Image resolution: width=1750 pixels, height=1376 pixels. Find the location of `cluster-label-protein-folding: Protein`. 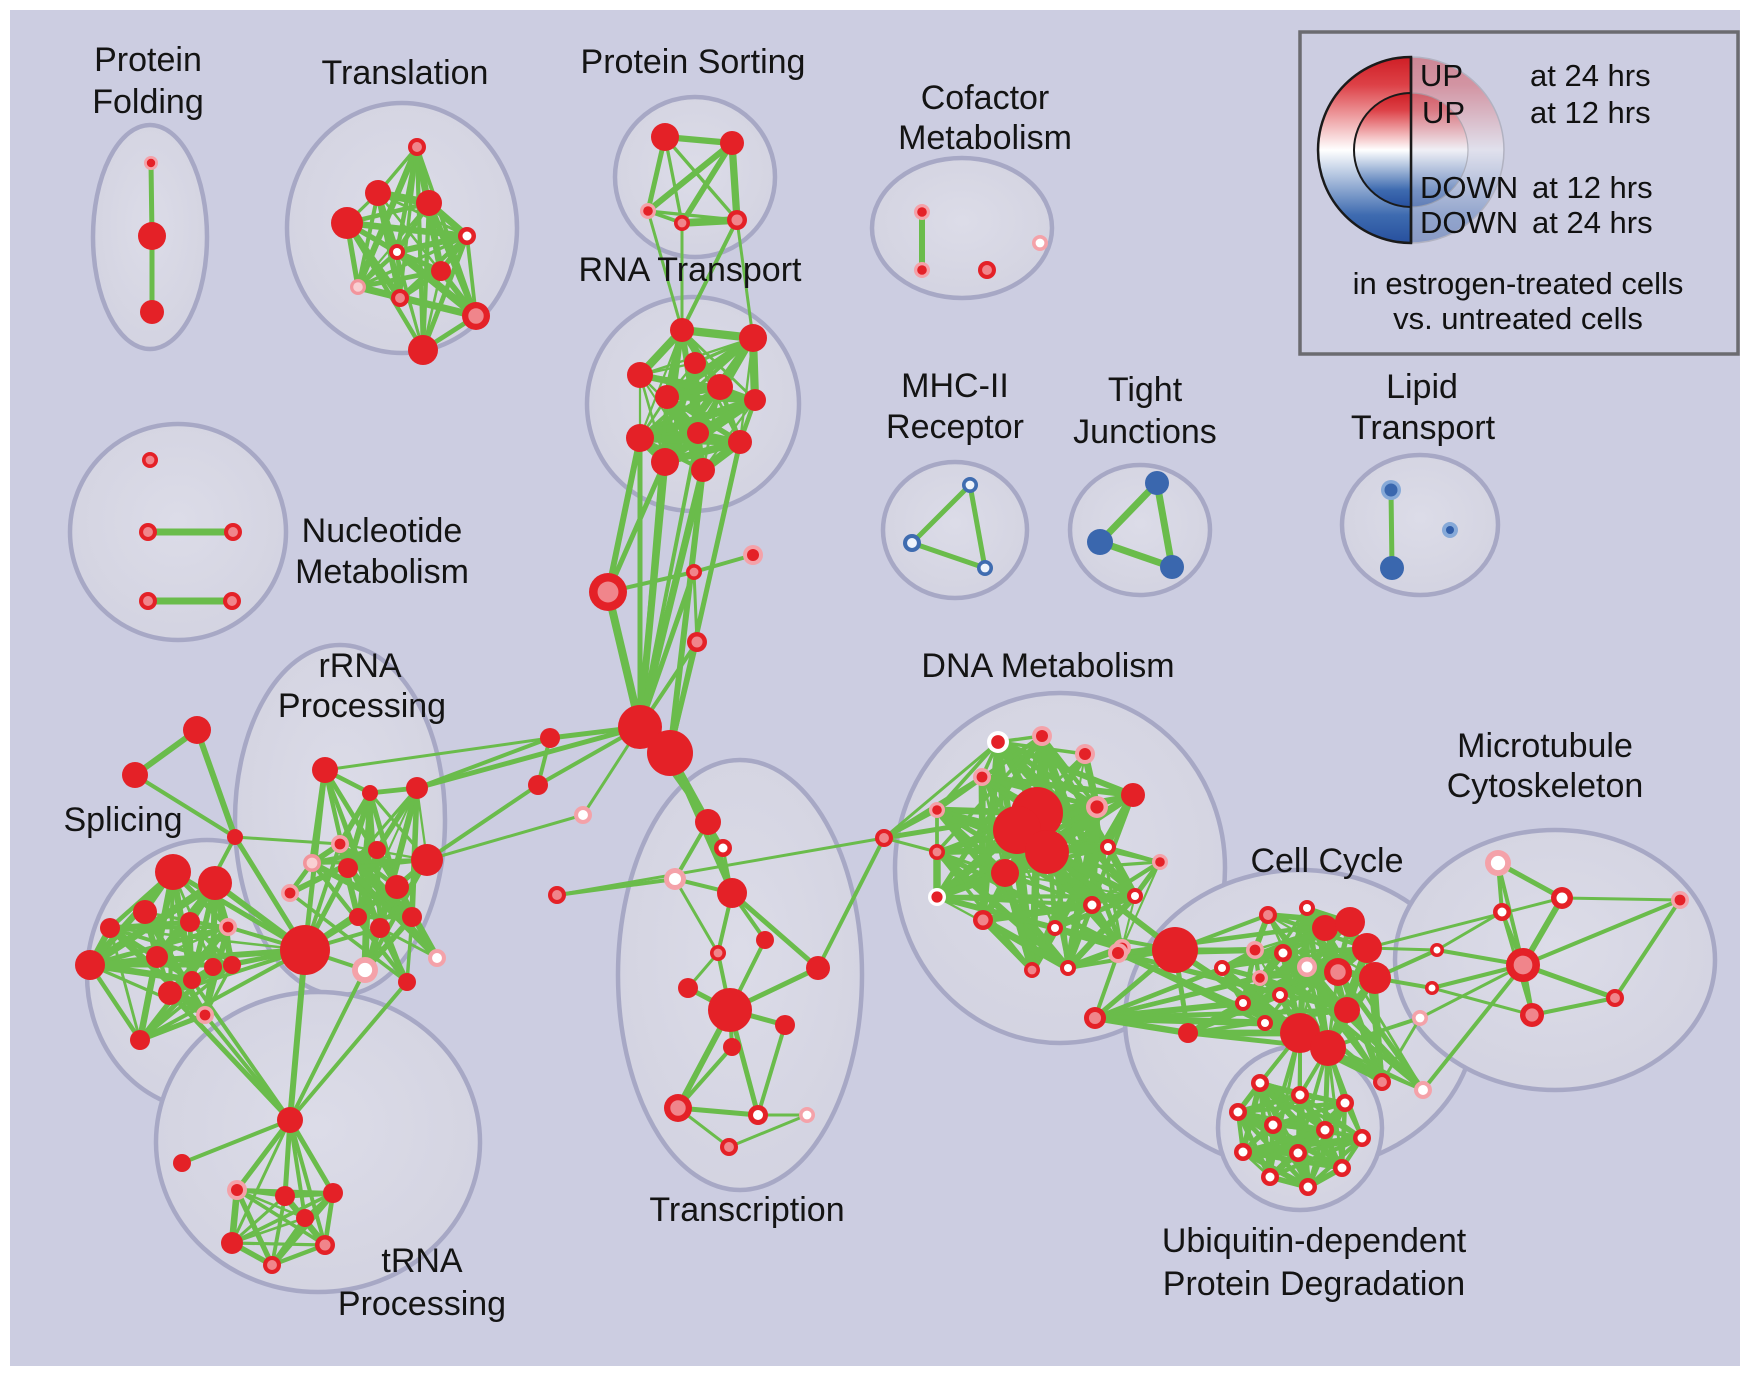

cluster-label-protein-folding: Protein is located at coordinates (148, 60).